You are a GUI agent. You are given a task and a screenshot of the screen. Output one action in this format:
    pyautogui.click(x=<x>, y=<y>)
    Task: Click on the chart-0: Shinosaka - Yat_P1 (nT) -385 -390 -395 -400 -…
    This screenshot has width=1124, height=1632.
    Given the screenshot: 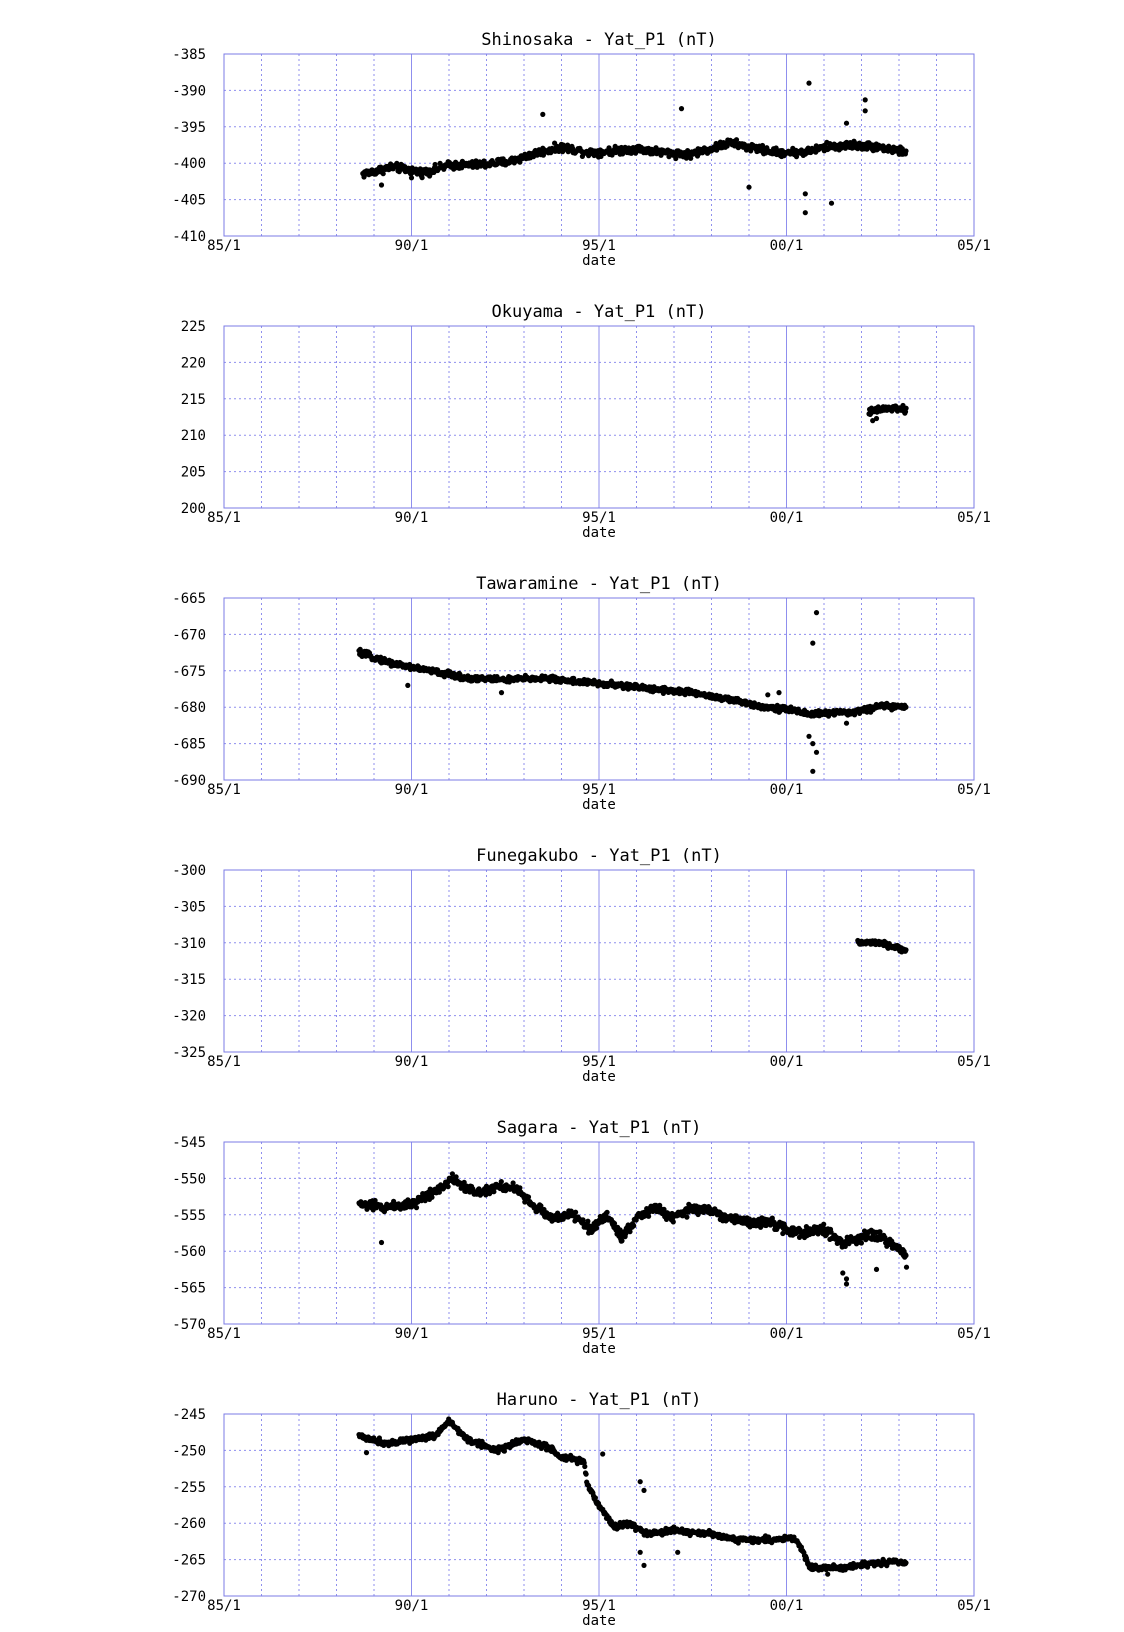 What is the action you would take?
    pyautogui.click(x=581, y=149)
    